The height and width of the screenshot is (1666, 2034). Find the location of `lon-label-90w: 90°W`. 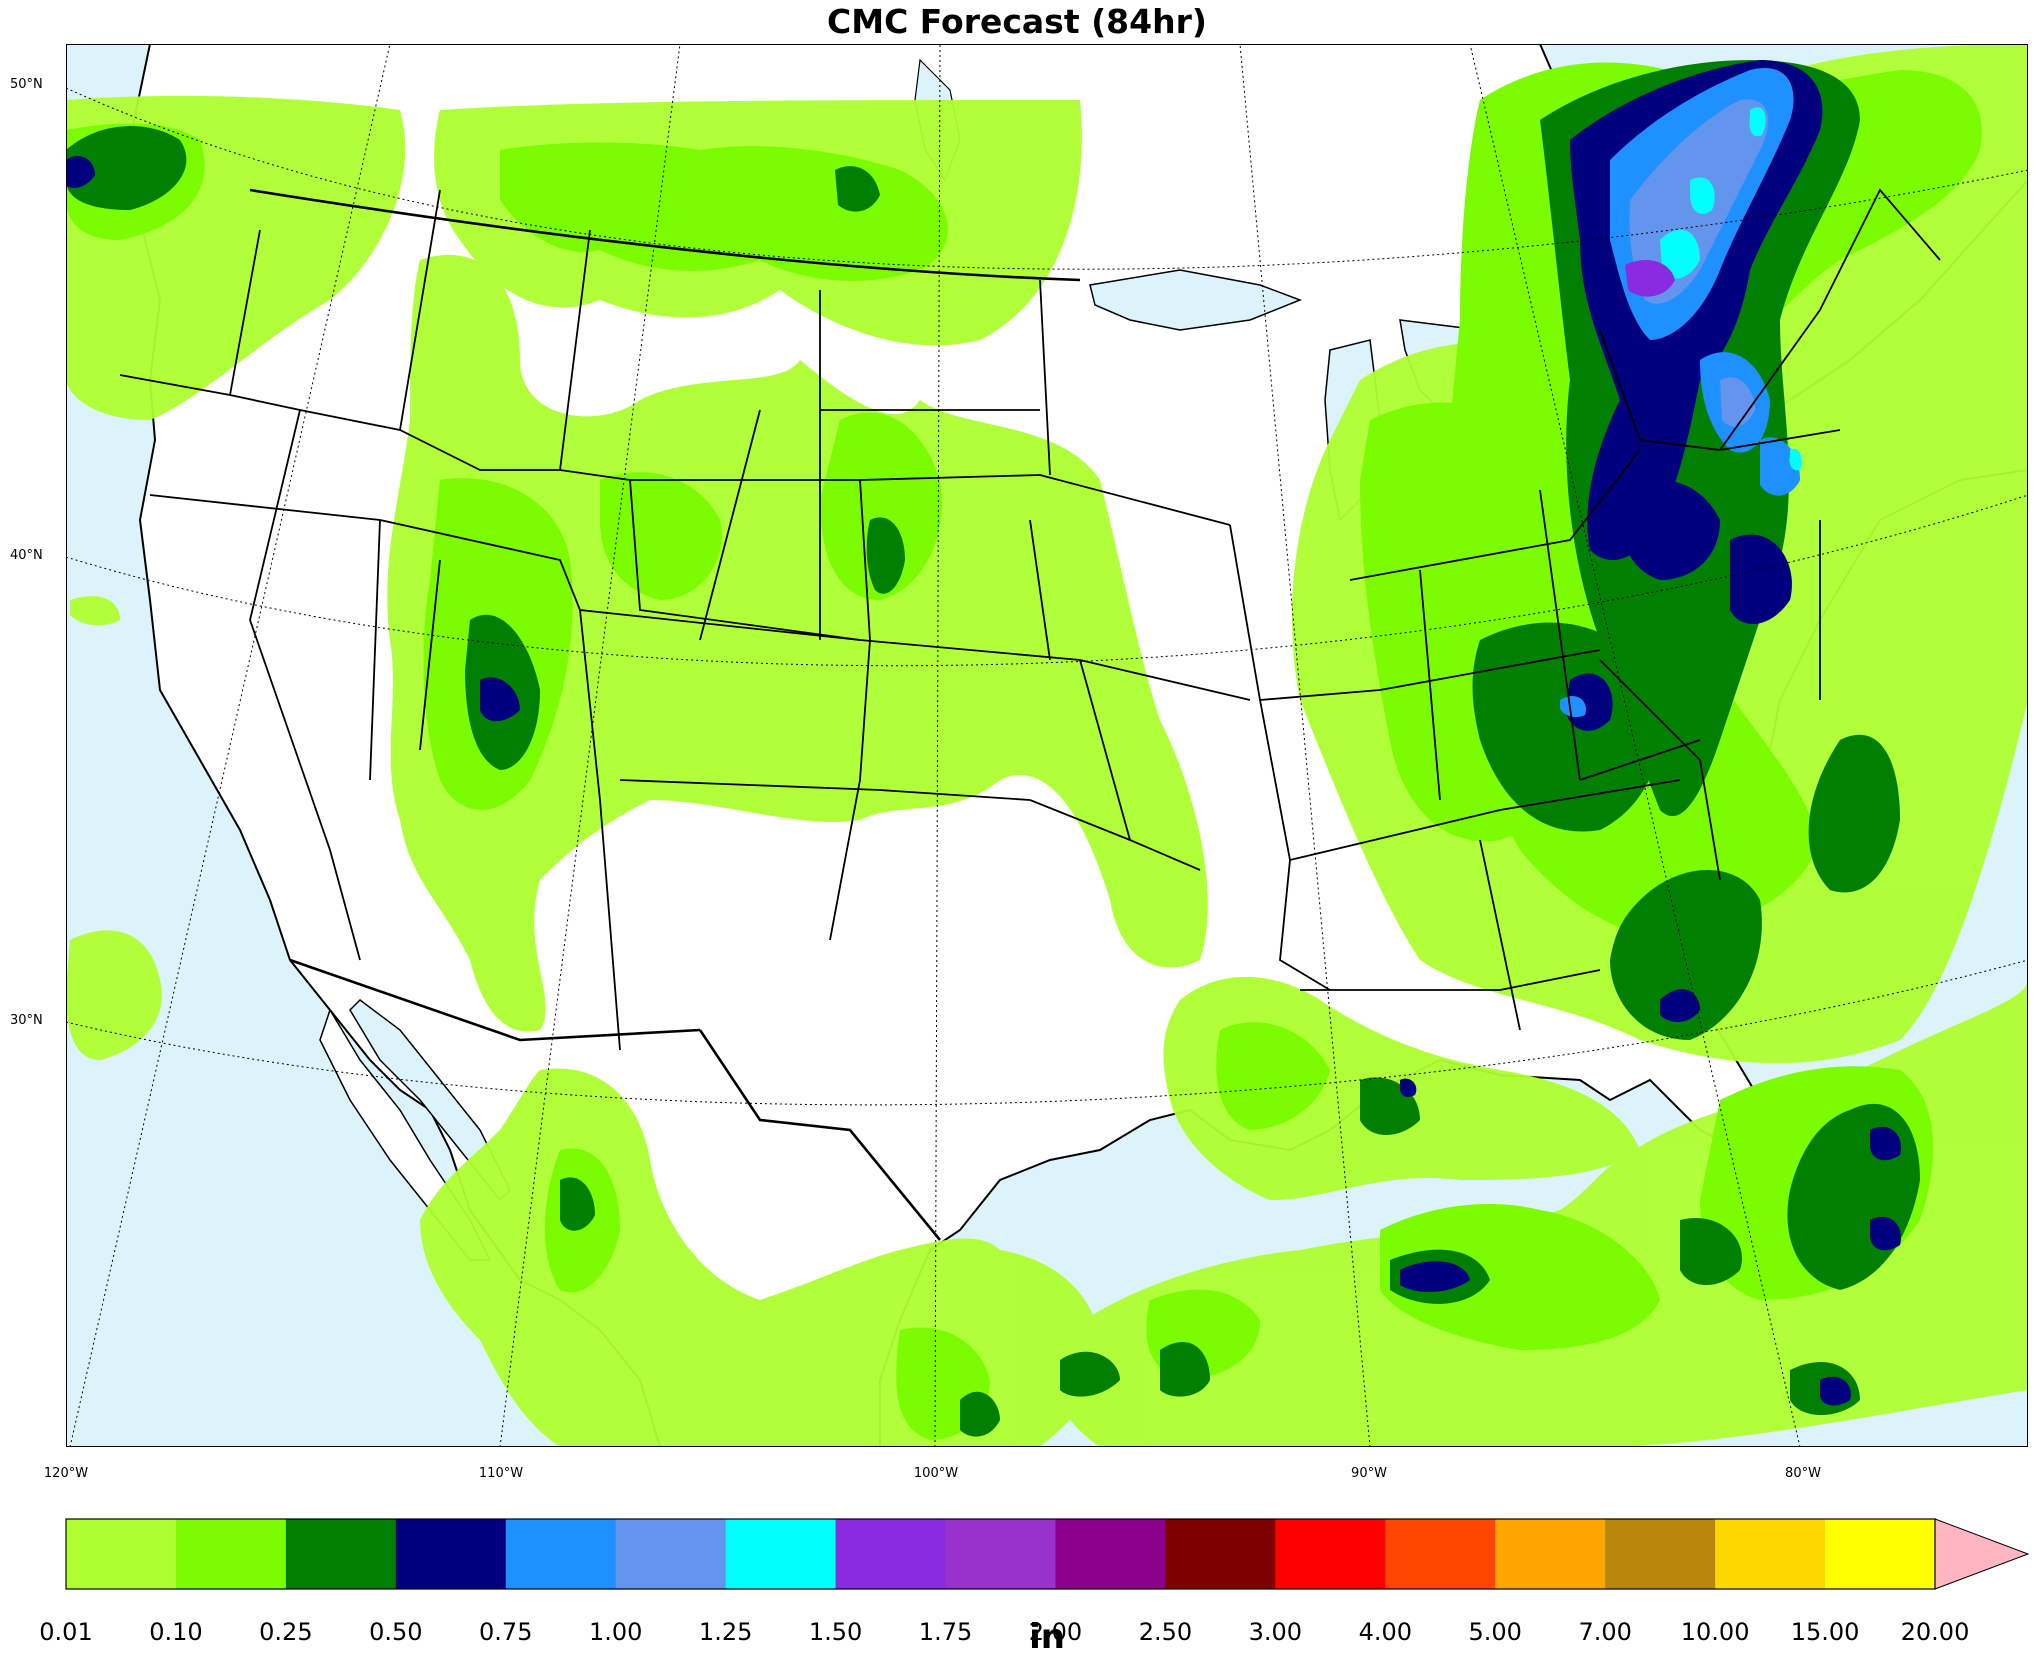

lon-label-90w: 90°W is located at coordinates (1369, 1473).